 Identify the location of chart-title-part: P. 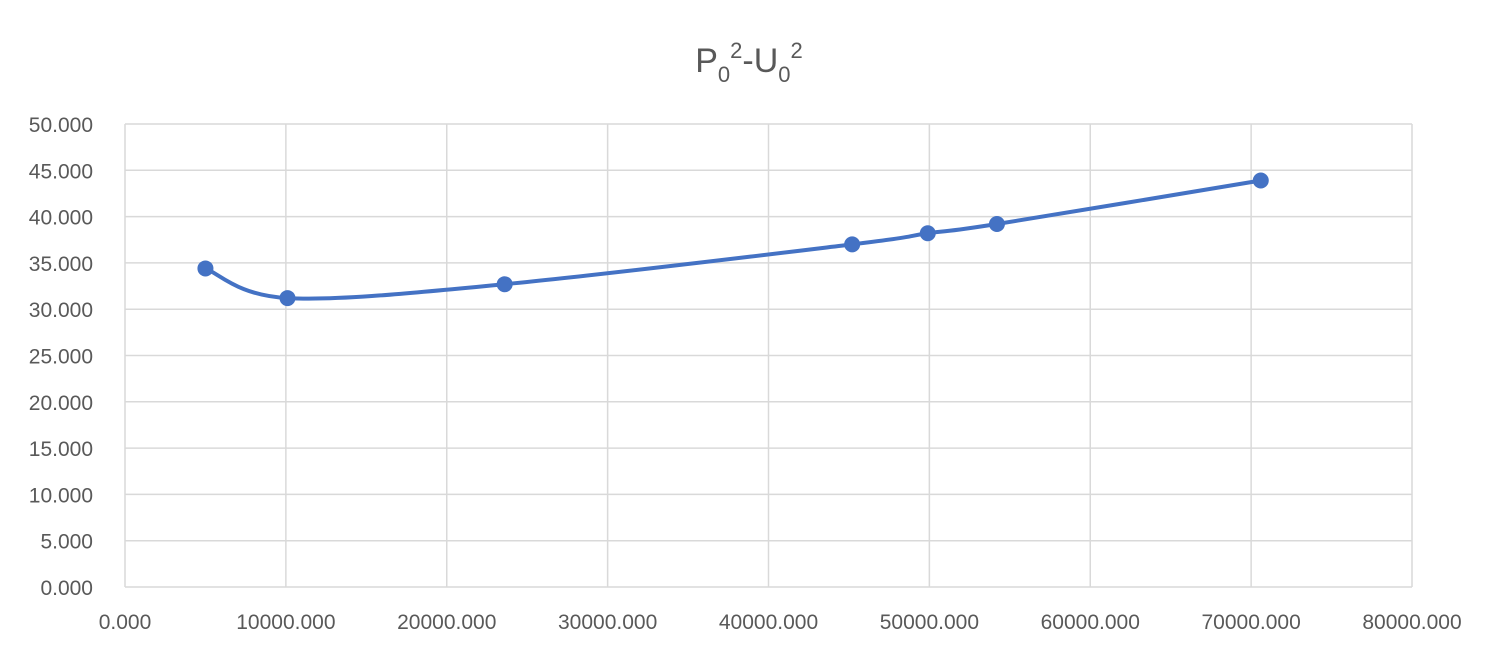
(706, 61).